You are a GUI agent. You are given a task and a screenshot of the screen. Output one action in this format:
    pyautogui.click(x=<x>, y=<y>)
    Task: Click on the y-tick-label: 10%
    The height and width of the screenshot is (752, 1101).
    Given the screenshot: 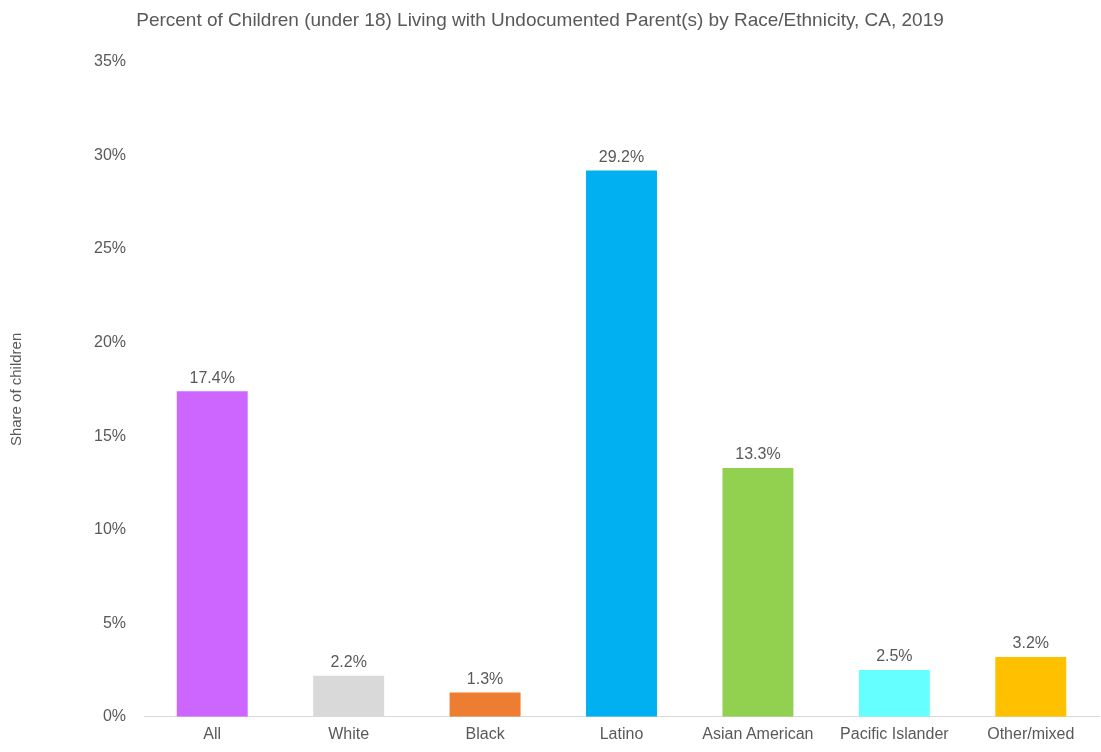 What is the action you would take?
    pyautogui.click(x=110, y=529)
    